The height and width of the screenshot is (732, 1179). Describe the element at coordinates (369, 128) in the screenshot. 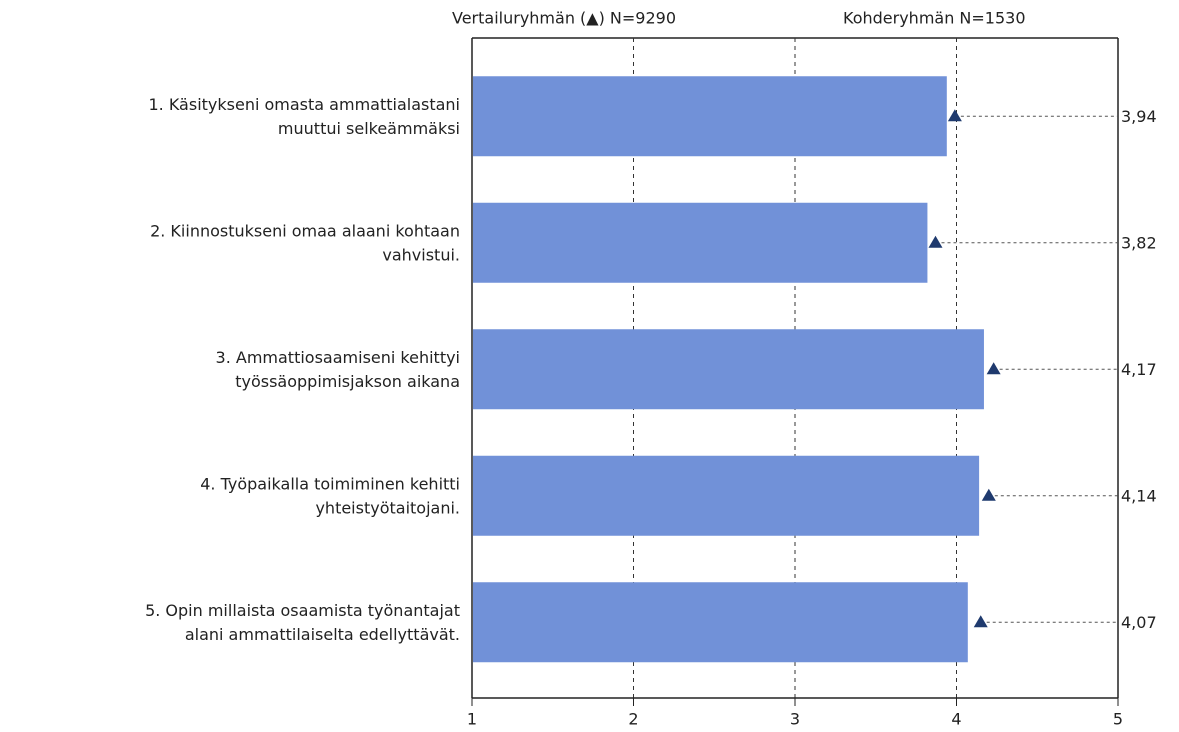

I see `category-label: muuttui selkeämmäksi` at that location.